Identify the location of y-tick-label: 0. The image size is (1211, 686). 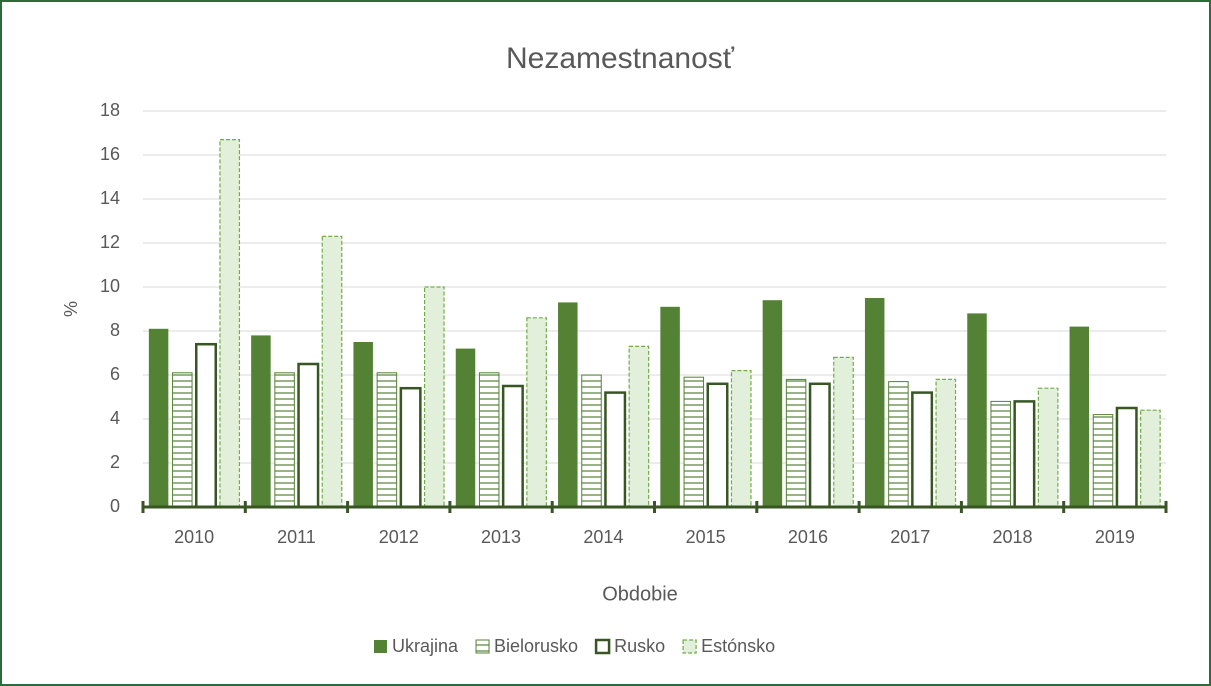
(115, 506).